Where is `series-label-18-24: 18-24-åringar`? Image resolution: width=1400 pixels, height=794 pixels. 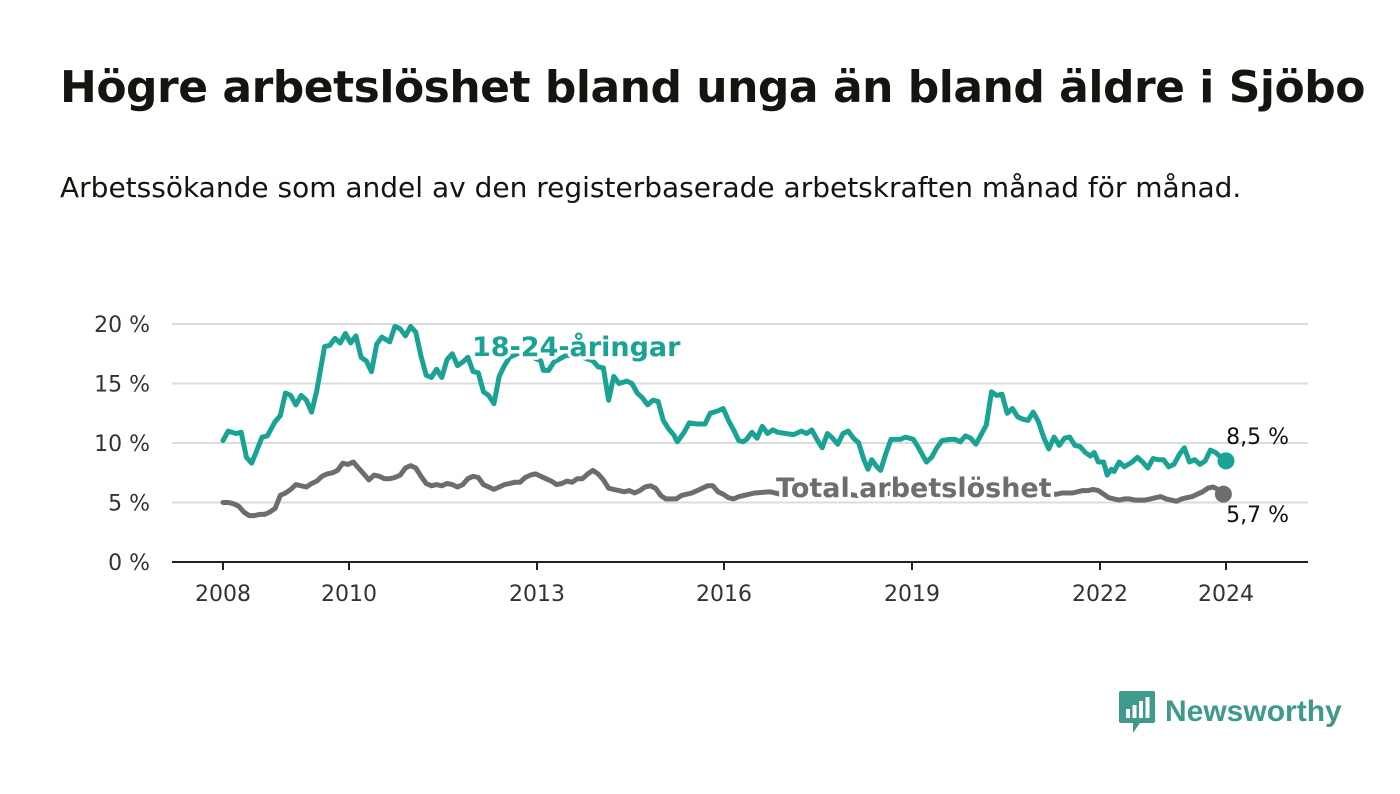 series-label-18-24: 18-24-åringar is located at coordinates (576, 347).